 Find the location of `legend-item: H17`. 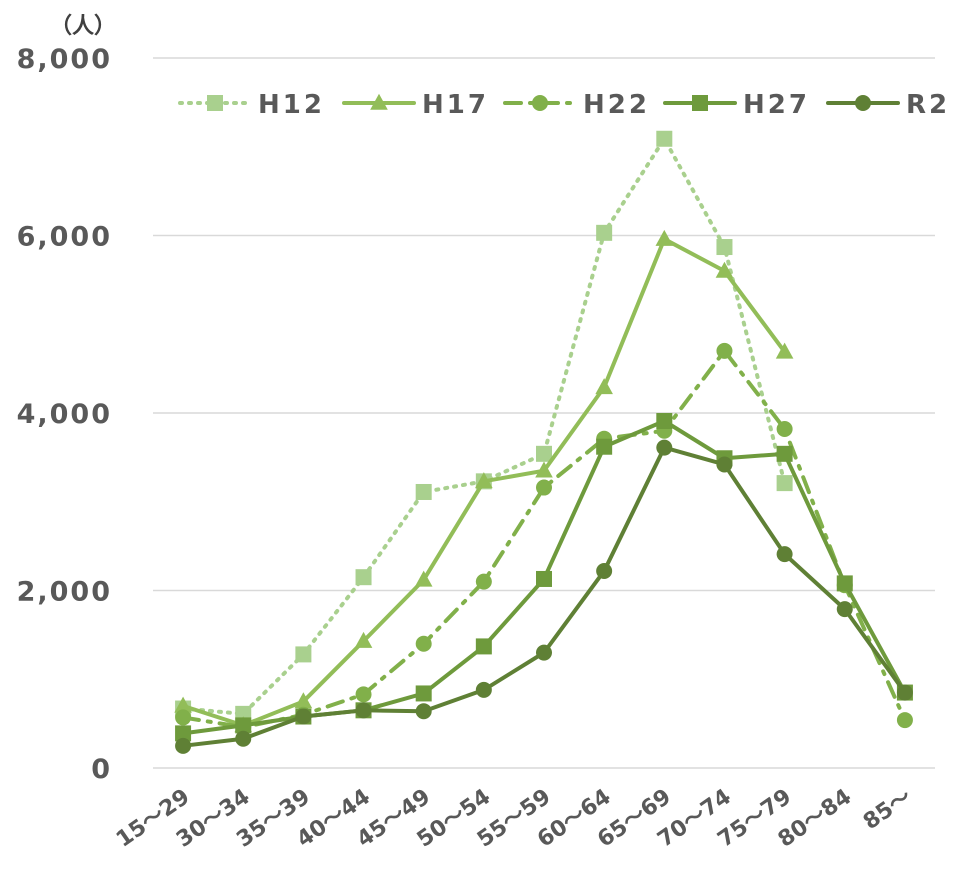

legend-item: H17 is located at coordinates (415, 105).